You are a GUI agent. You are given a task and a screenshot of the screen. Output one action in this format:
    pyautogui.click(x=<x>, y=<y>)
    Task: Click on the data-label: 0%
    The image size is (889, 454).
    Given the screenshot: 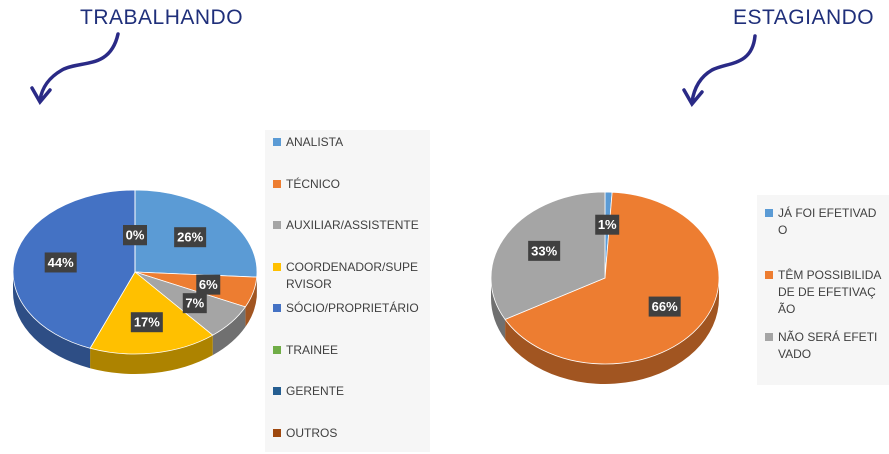 What is the action you would take?
    pyautogui.click(x=135, y=235)
    